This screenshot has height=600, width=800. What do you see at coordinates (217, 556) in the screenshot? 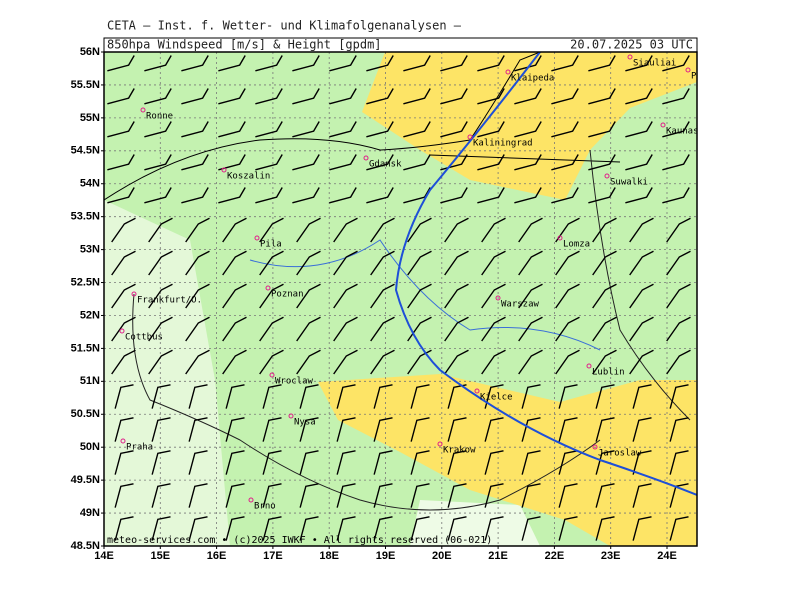
I see `lon-label: 16E` at bounding box center [217, 556].